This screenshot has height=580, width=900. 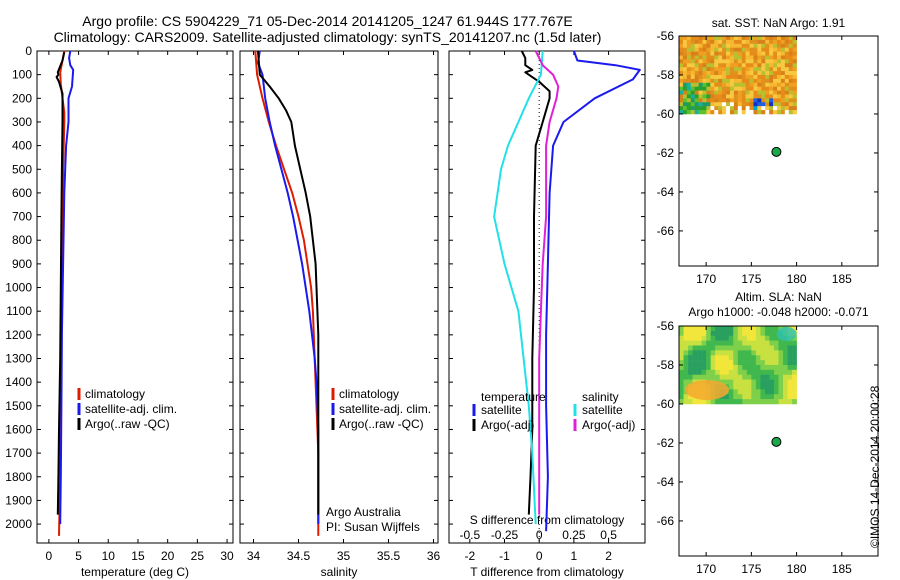 I want to click on sst-xtick-label: 180, so click(x=797, y=279).